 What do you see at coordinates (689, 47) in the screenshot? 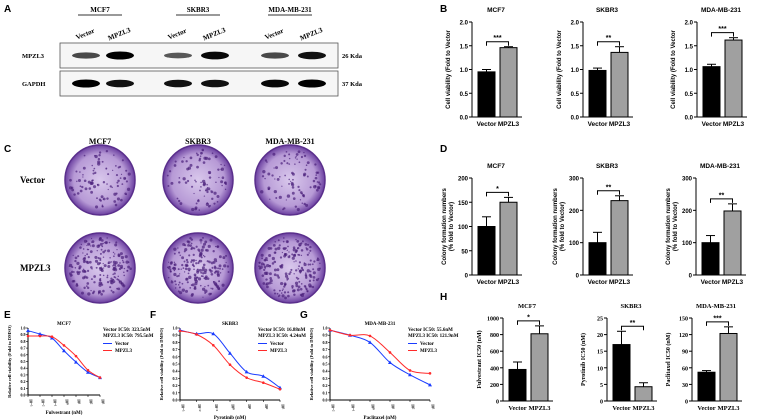
I see `y-tick-label: 1.5` at bounding box center [689, 47].